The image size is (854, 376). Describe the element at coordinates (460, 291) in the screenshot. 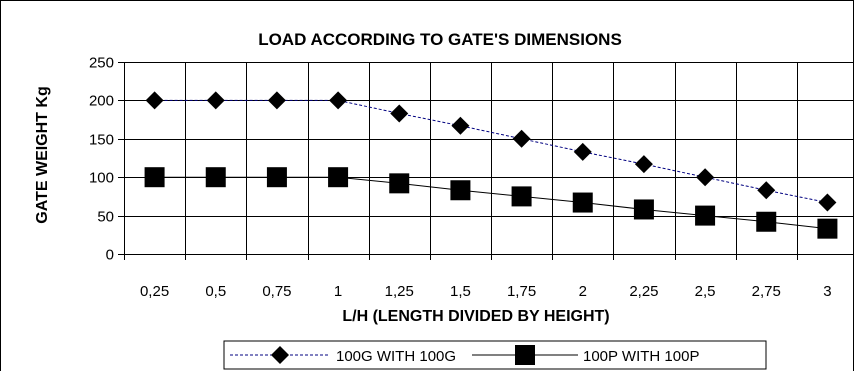

I see `x-tick-label: 1,5` at that location.